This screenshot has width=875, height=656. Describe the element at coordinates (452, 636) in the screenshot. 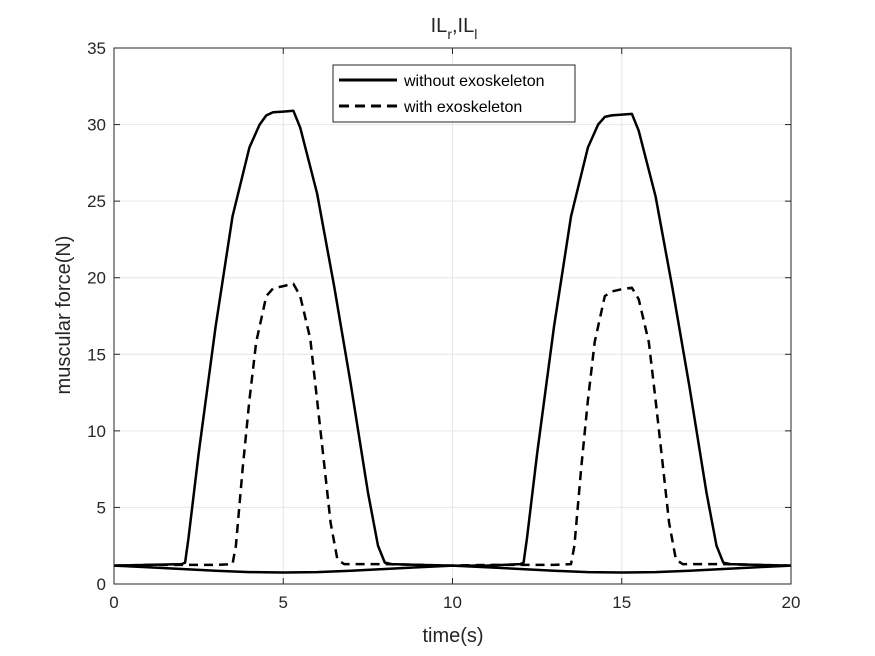

I see `x-axis-label: time(s)` at that location.